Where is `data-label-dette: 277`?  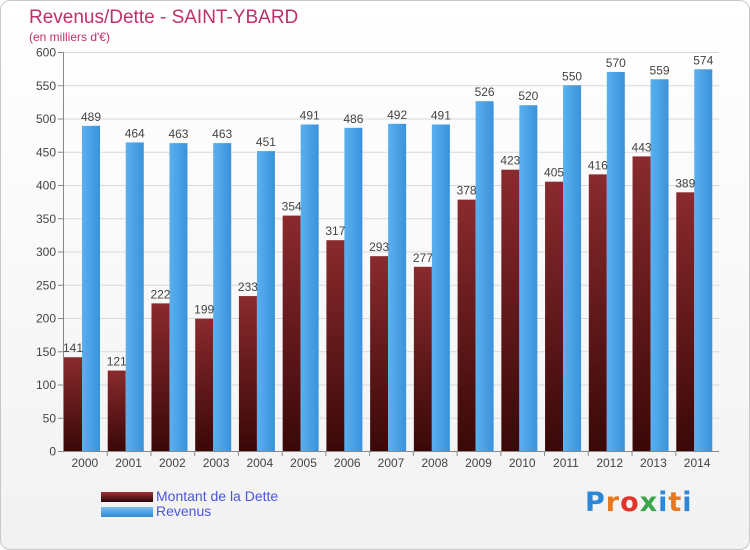 data-label-dette: 277 is located at coordinates (423, 258).